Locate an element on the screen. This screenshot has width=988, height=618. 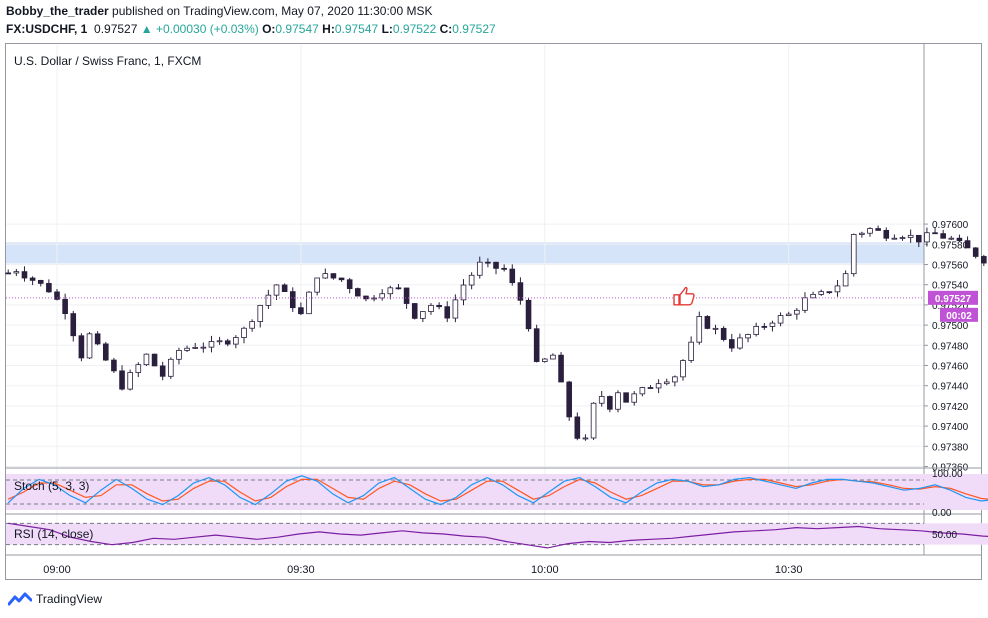
y-tick-label: 0.97480 is located at coordinates (950, 346).